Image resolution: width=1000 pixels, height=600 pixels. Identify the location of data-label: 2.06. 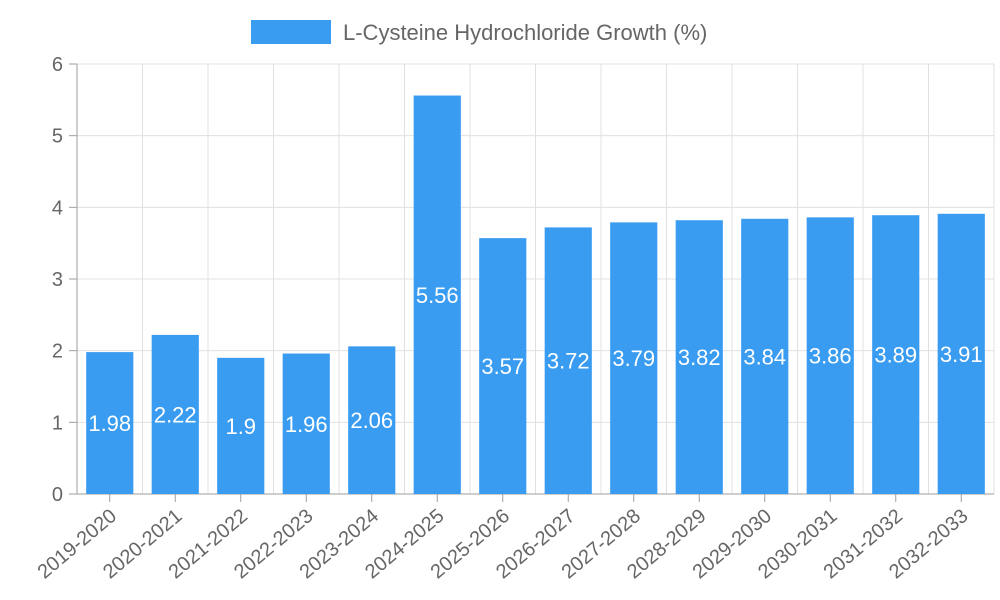
(371, 420).